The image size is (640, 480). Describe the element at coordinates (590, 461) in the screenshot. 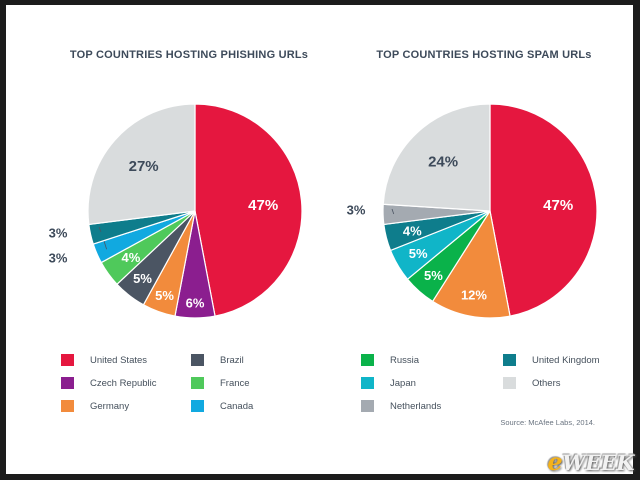

I see `eweek-logo: eWEEK` at that location.